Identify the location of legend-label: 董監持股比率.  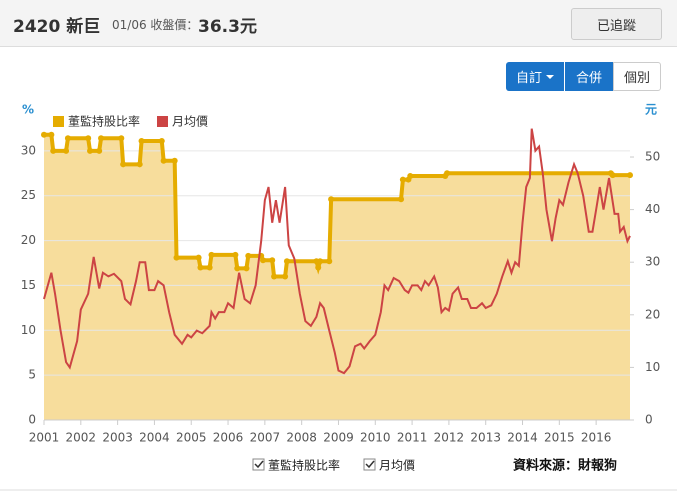
(104, 121).